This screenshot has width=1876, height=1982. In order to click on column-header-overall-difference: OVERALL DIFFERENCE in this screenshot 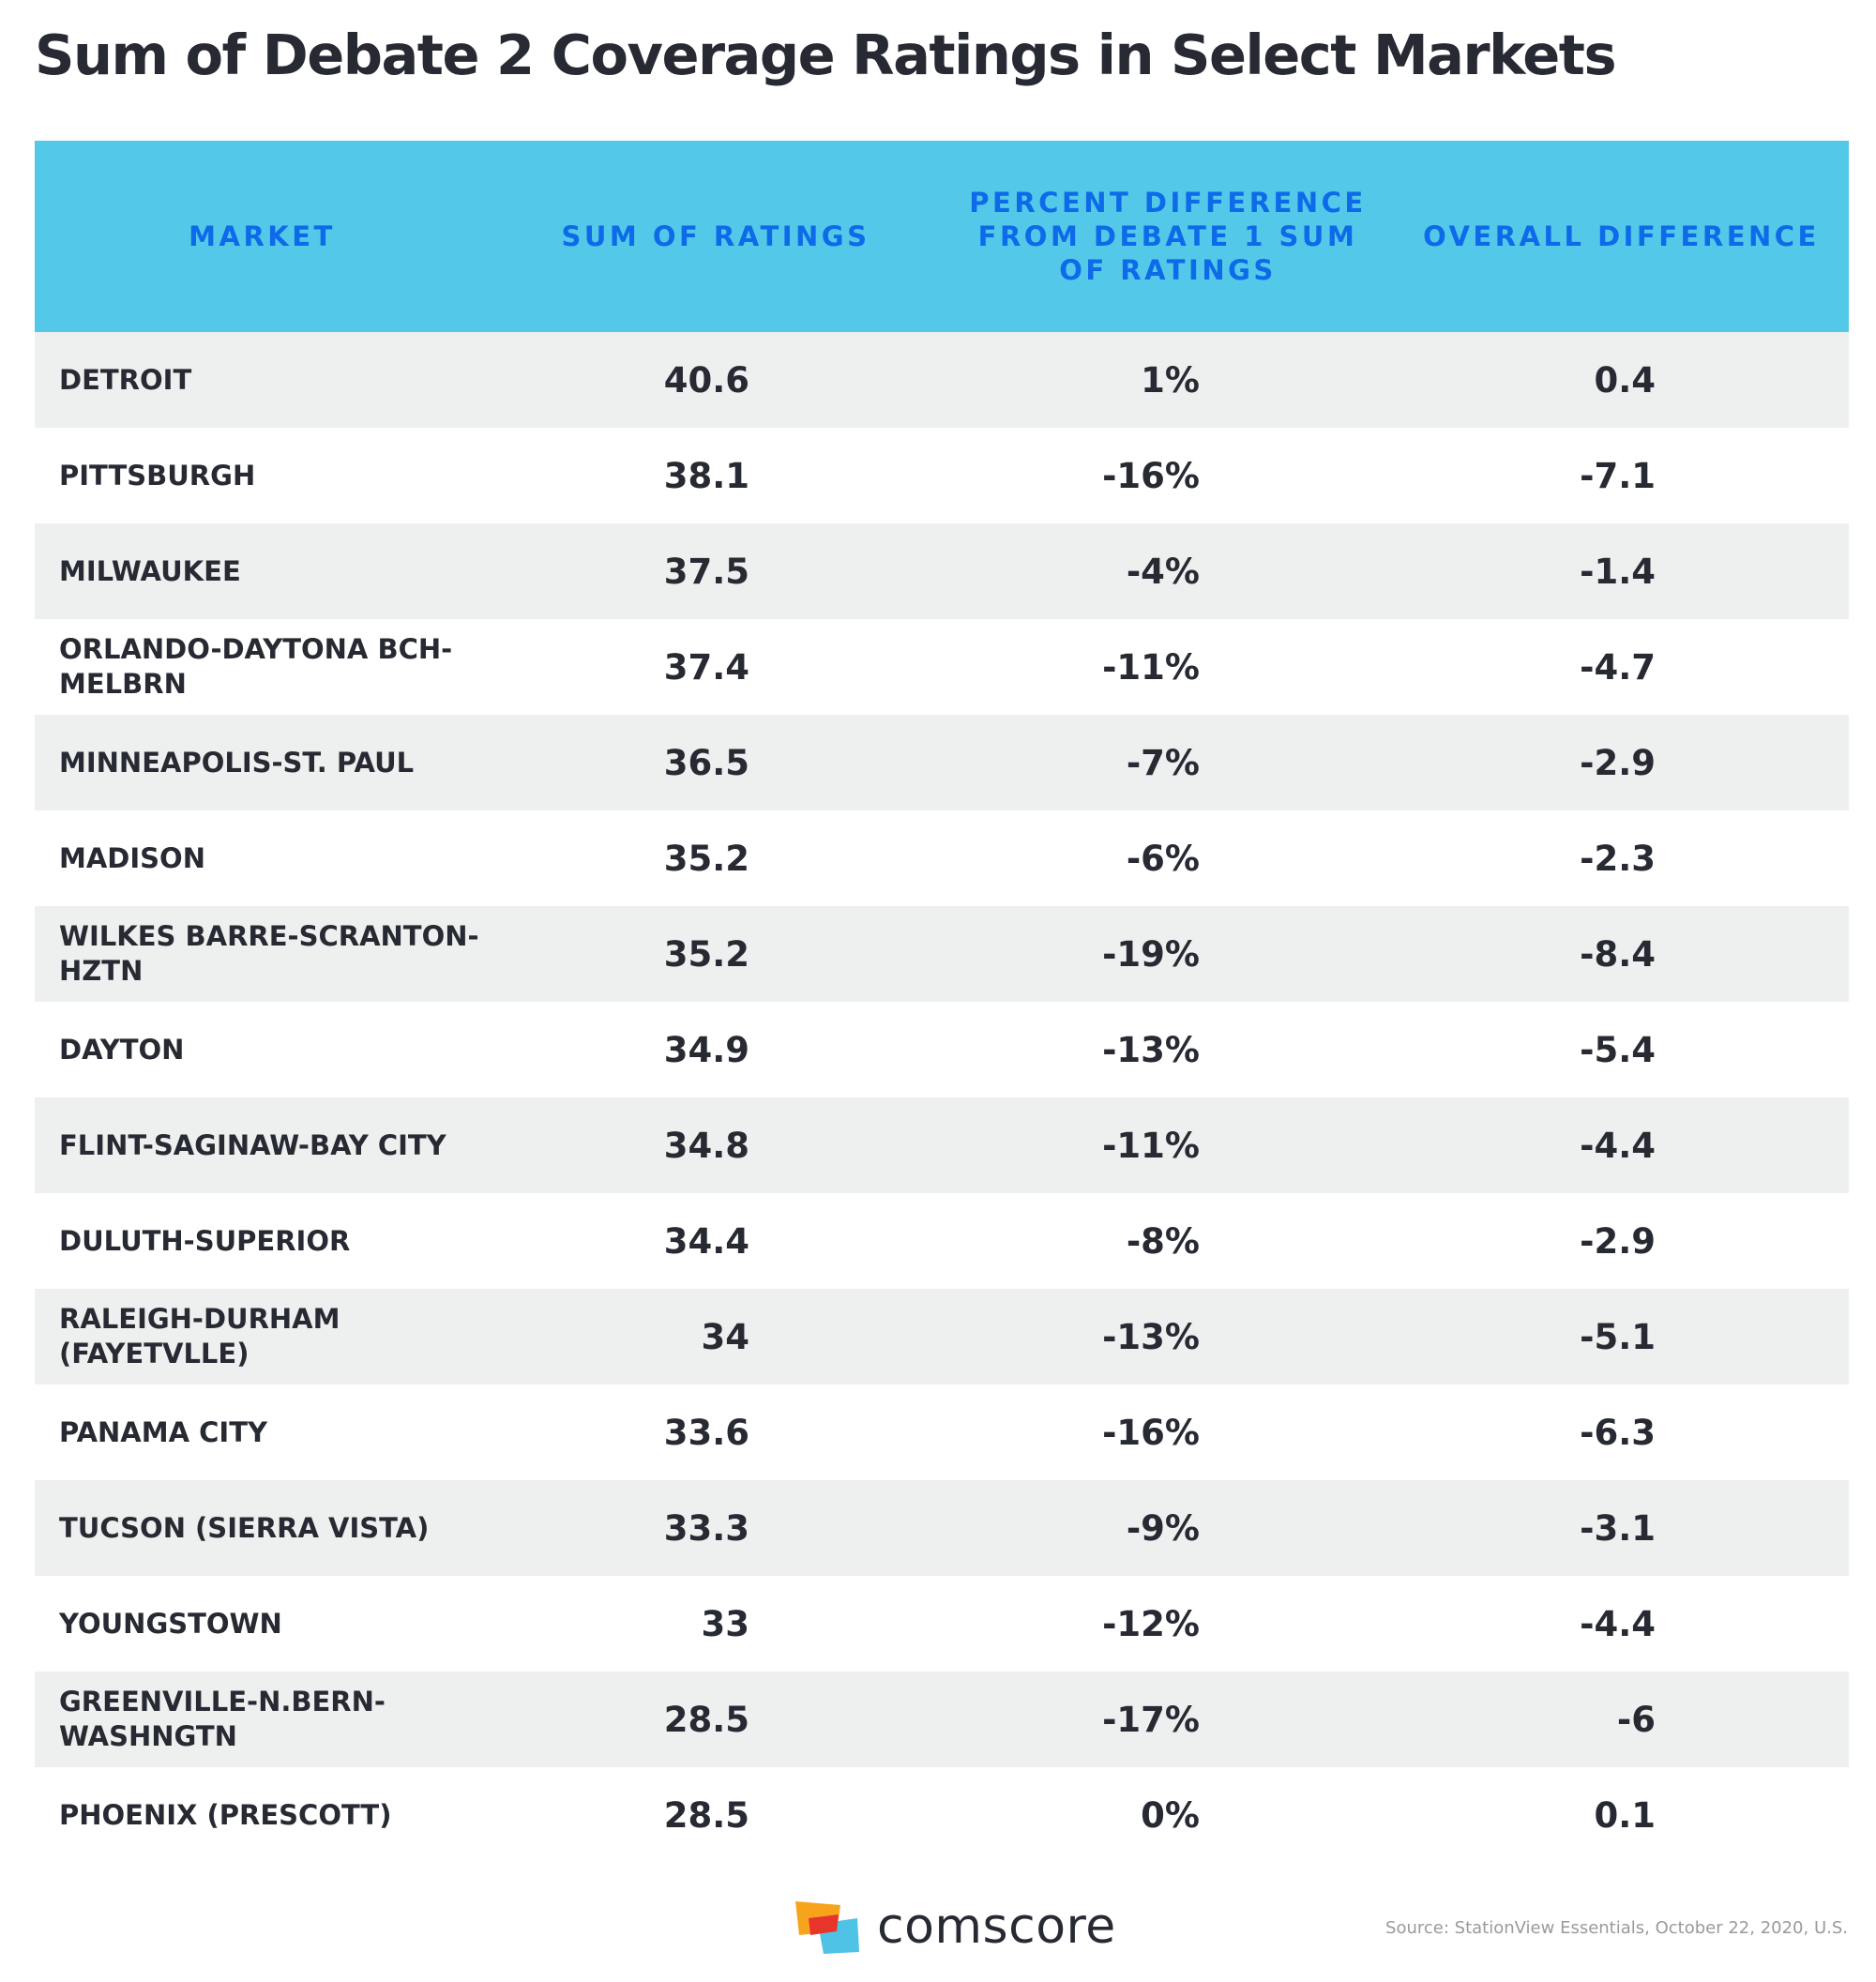, I will do `click(1621, 236)`.